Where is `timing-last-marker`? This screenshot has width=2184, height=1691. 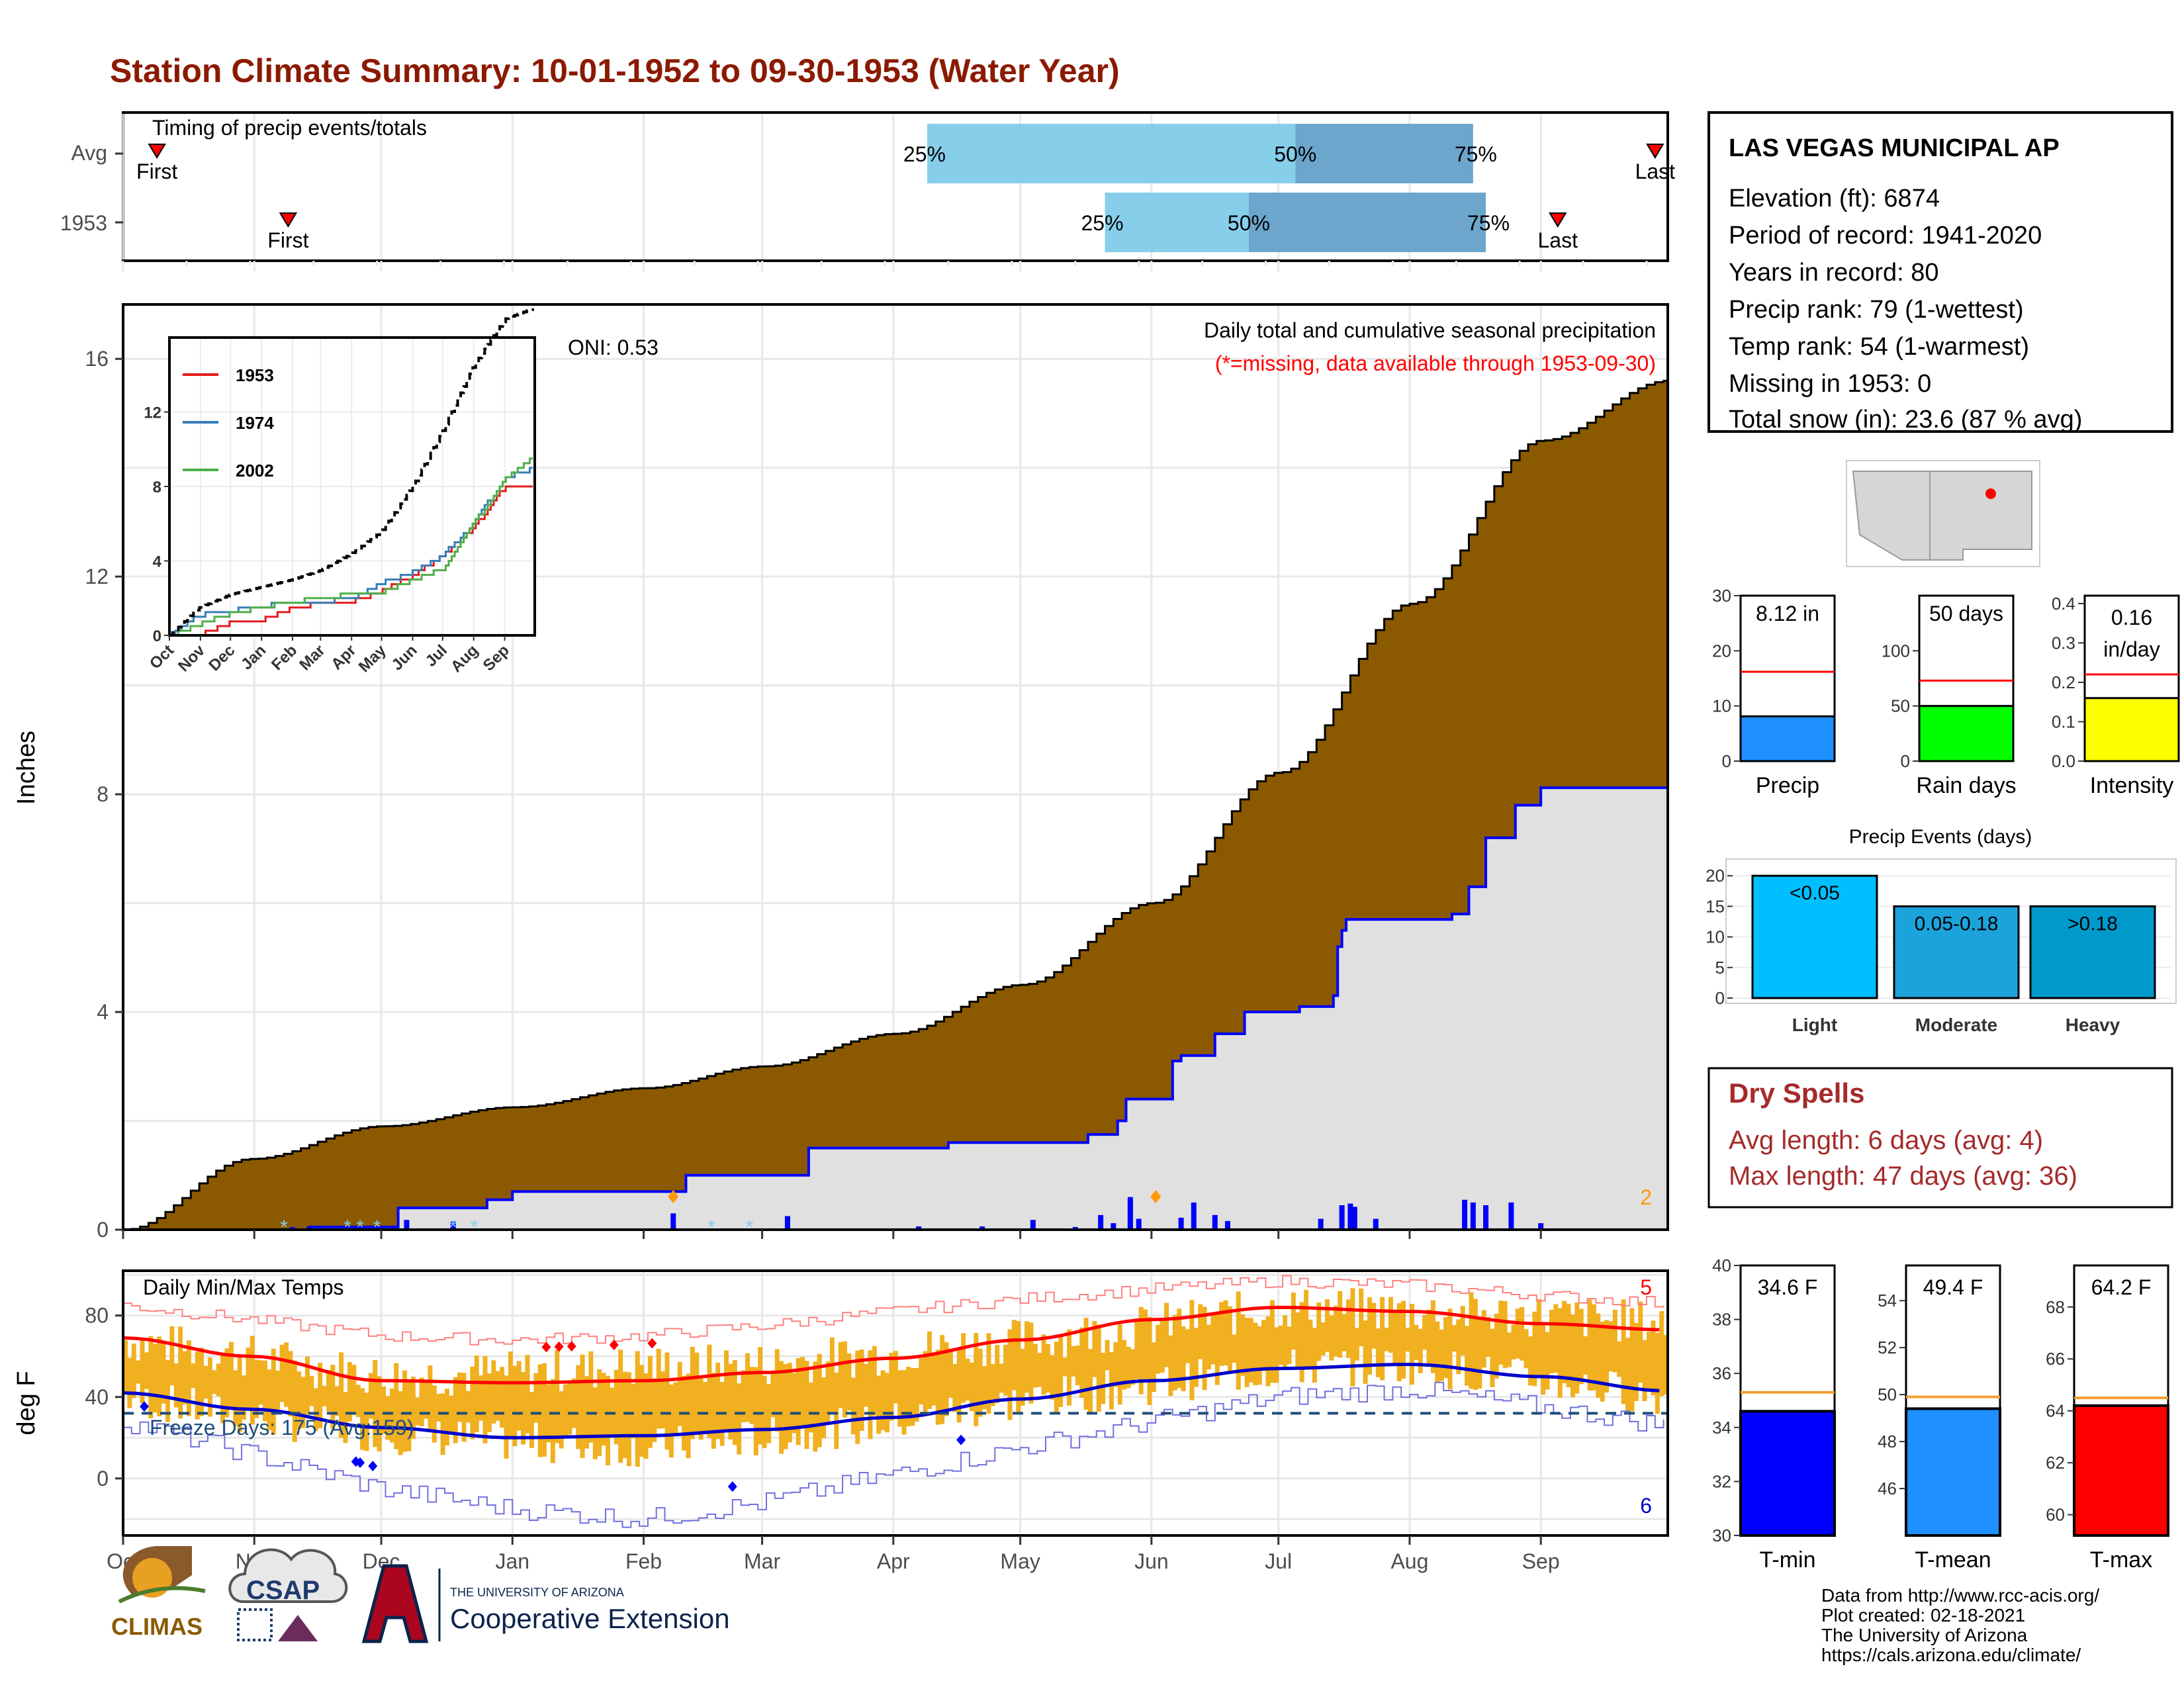 timing-last-marker is located at coordinates (1655, 151).